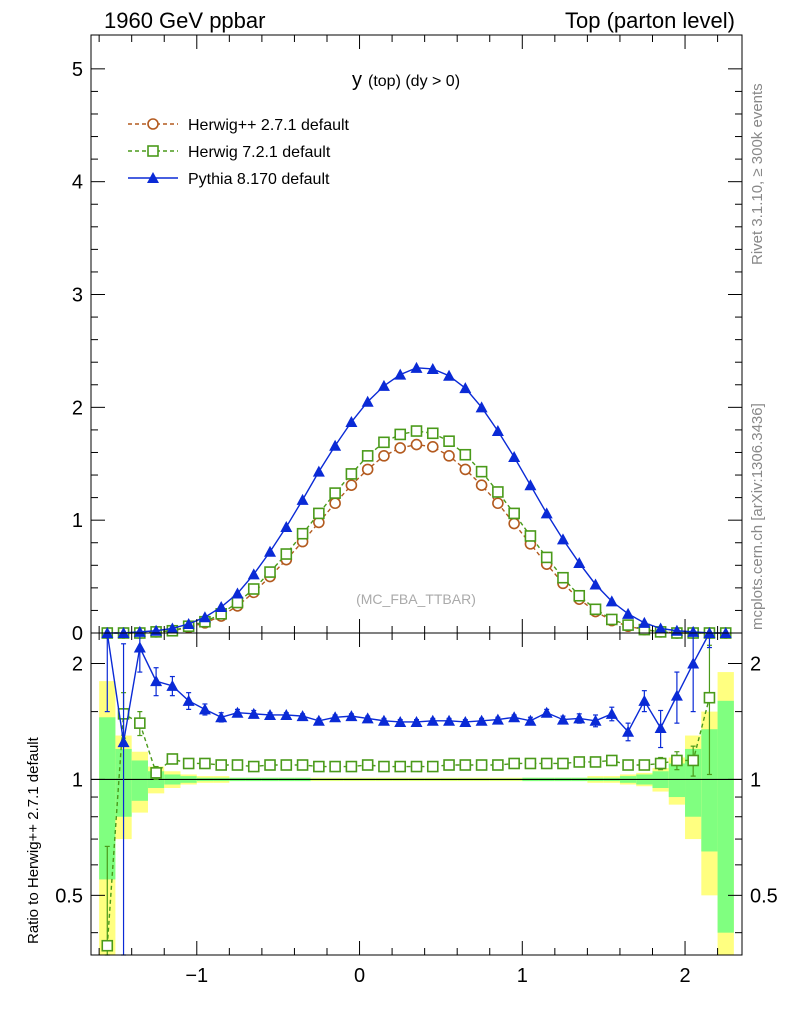 This screenshot has height=1024, width=786. Describe the element at coordinates (259, 179) in the screenshot. I see `legend-label: Pythia 8.170 default` at that location.